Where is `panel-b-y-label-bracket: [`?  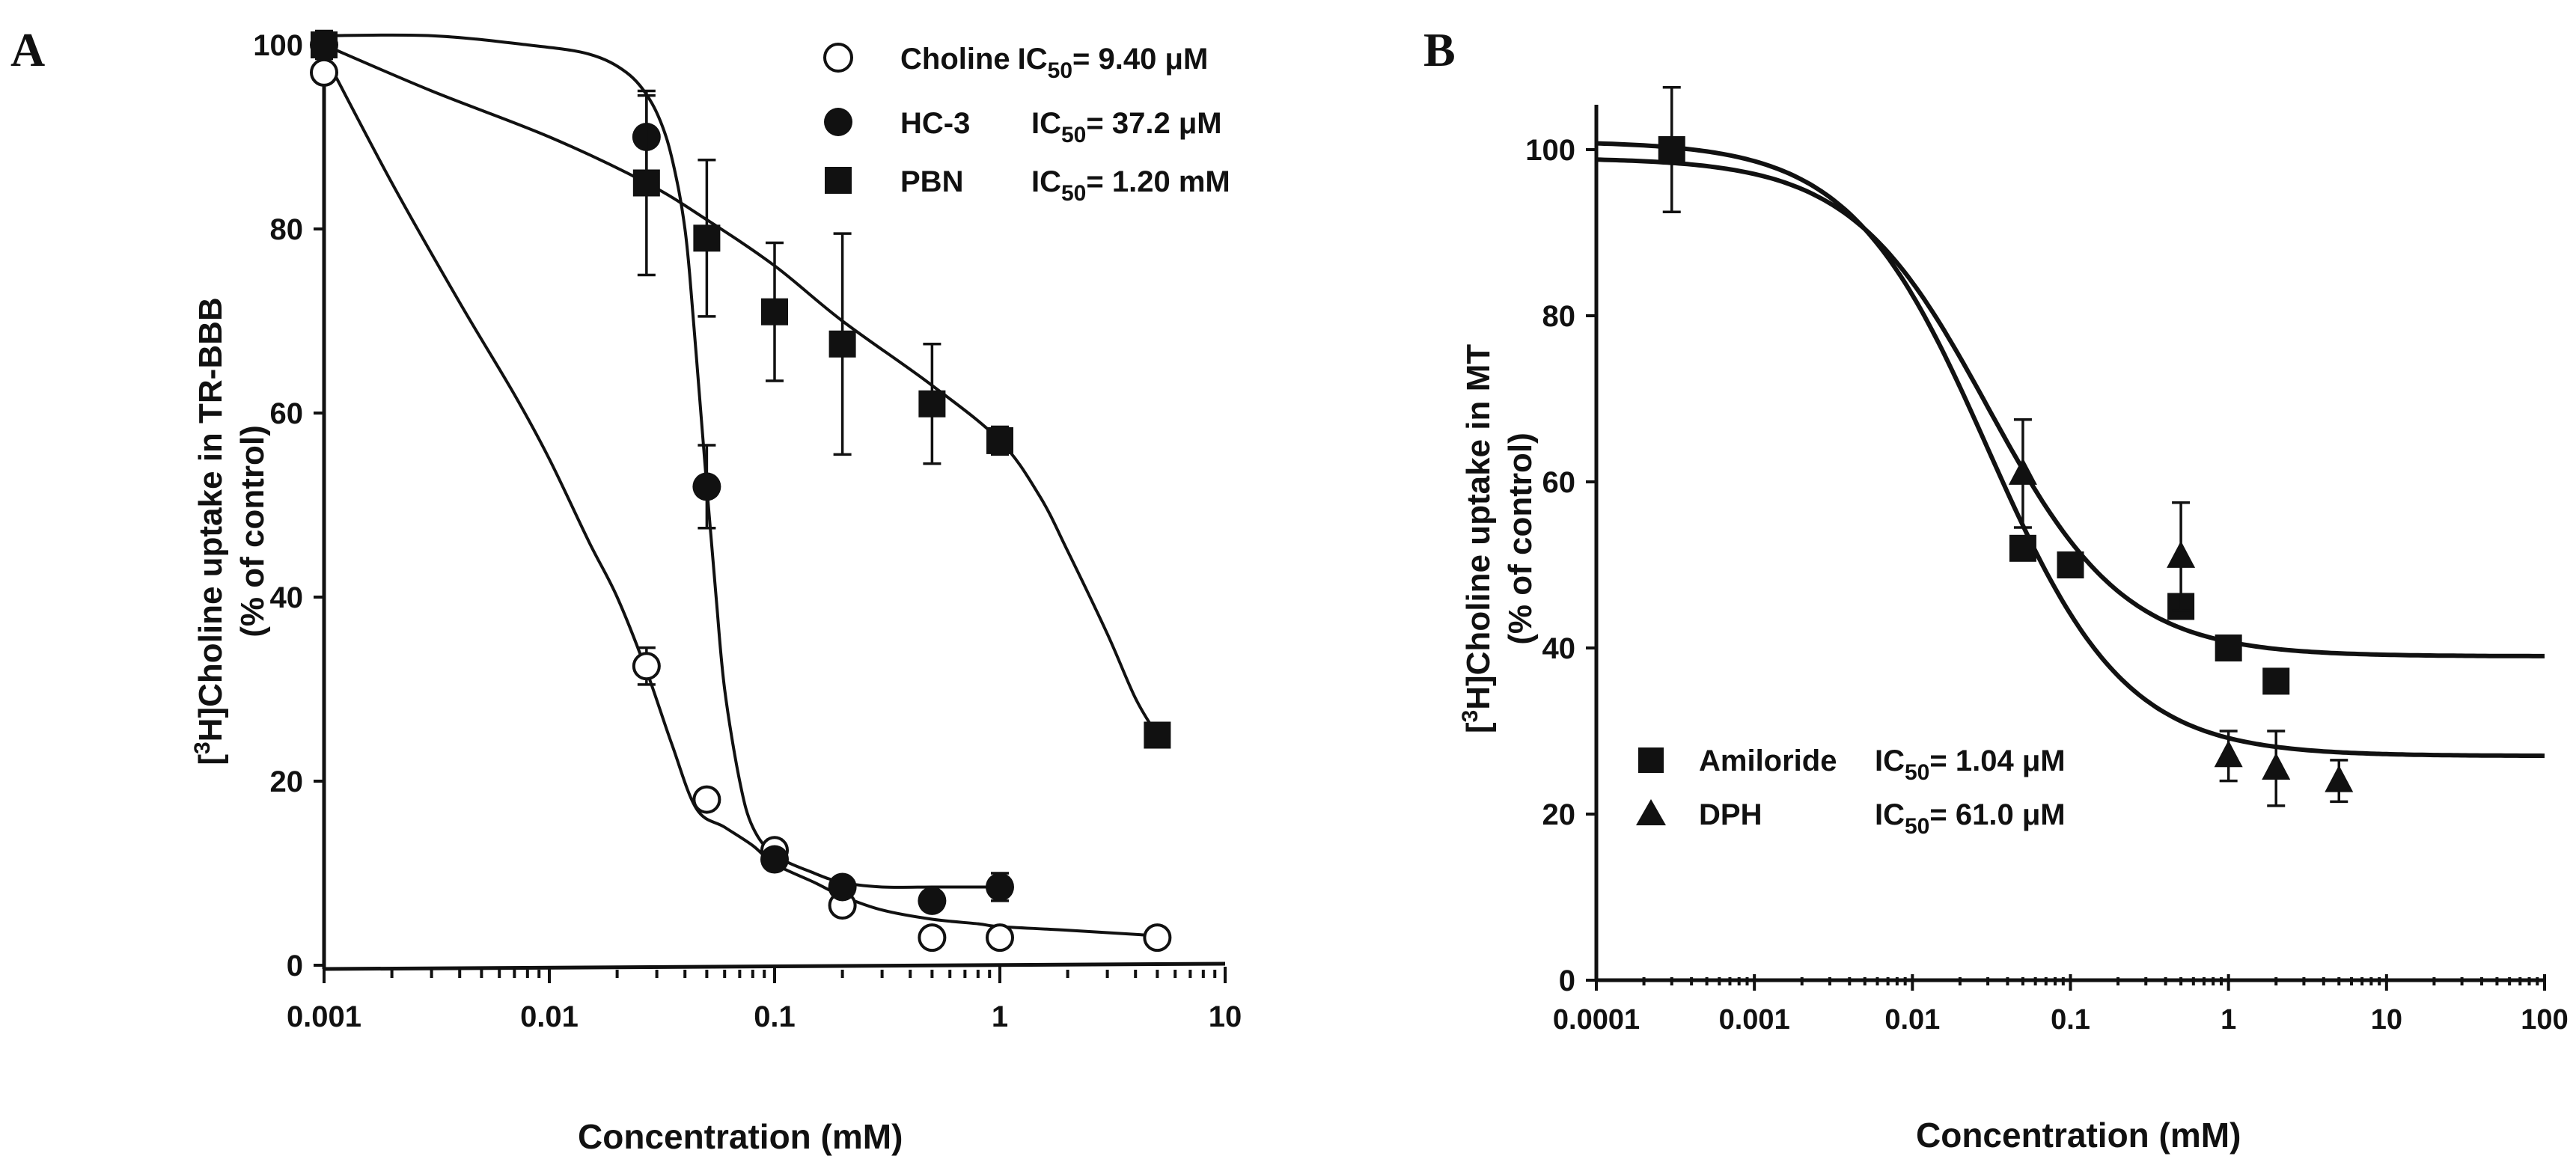 panel-b-y-label-bracket: [ is located at coordinates (1478, 727).